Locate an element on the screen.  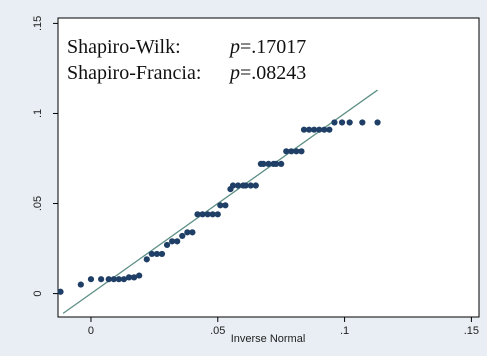
annotation-shapiro-wilk-label: Shapiro-Wilk: is located at coordinates (124, 47).